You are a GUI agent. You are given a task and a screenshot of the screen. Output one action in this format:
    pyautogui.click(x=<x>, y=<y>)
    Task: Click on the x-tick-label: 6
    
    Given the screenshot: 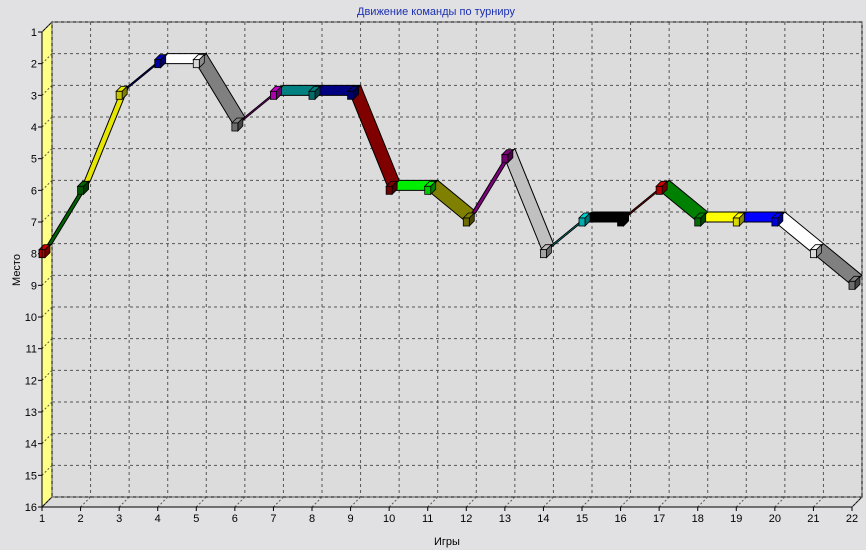 What is the action you would take?
    pyautogui.click(x=235, y=519)
    